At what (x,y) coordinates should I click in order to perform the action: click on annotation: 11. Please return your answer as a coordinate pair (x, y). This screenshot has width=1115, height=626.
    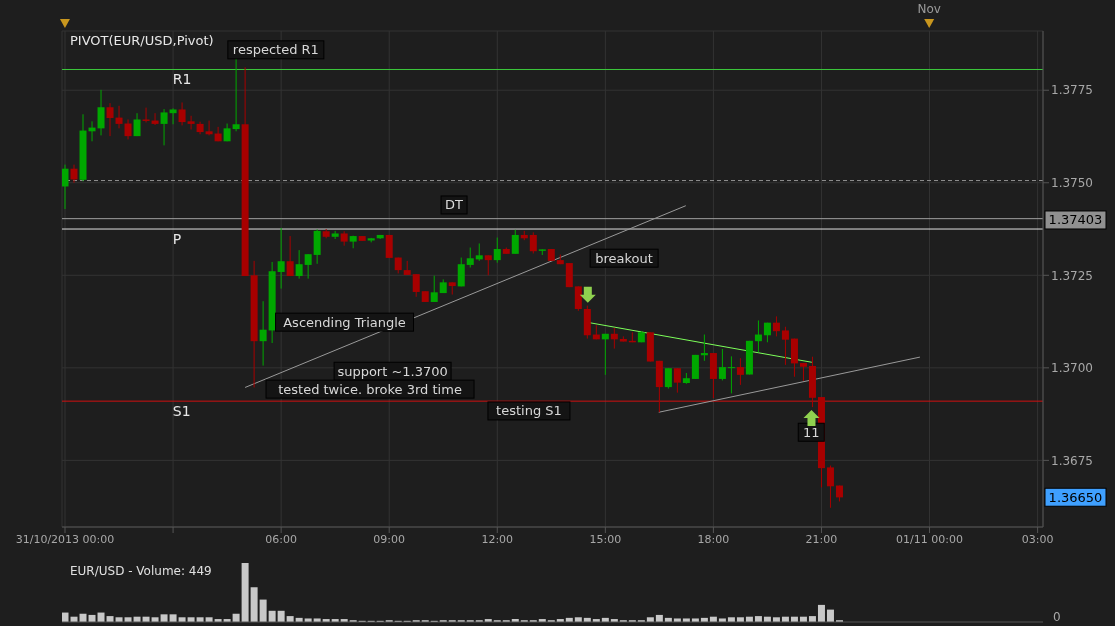
    Looking at the image, I should click on (811, 432).